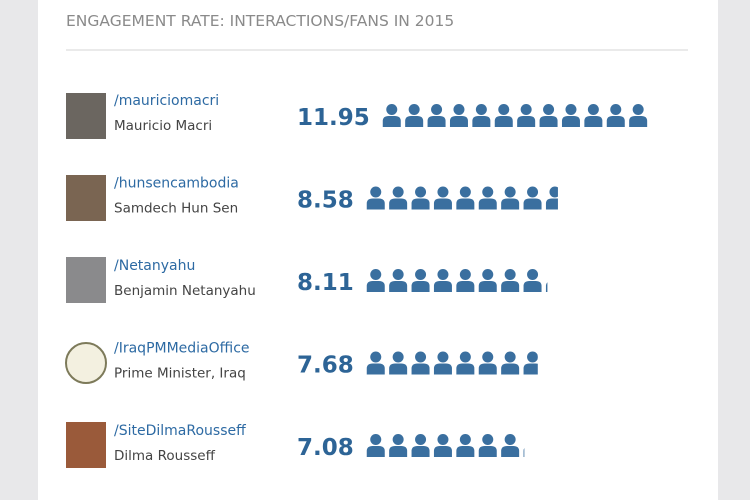 Image resolution: width=750 pixels, height=500 pixels. What do you see at coordinates (185, 291) in the screenshot?
I see `person-name: Benjamin Netanyahu` at bounding box center [185, 291].